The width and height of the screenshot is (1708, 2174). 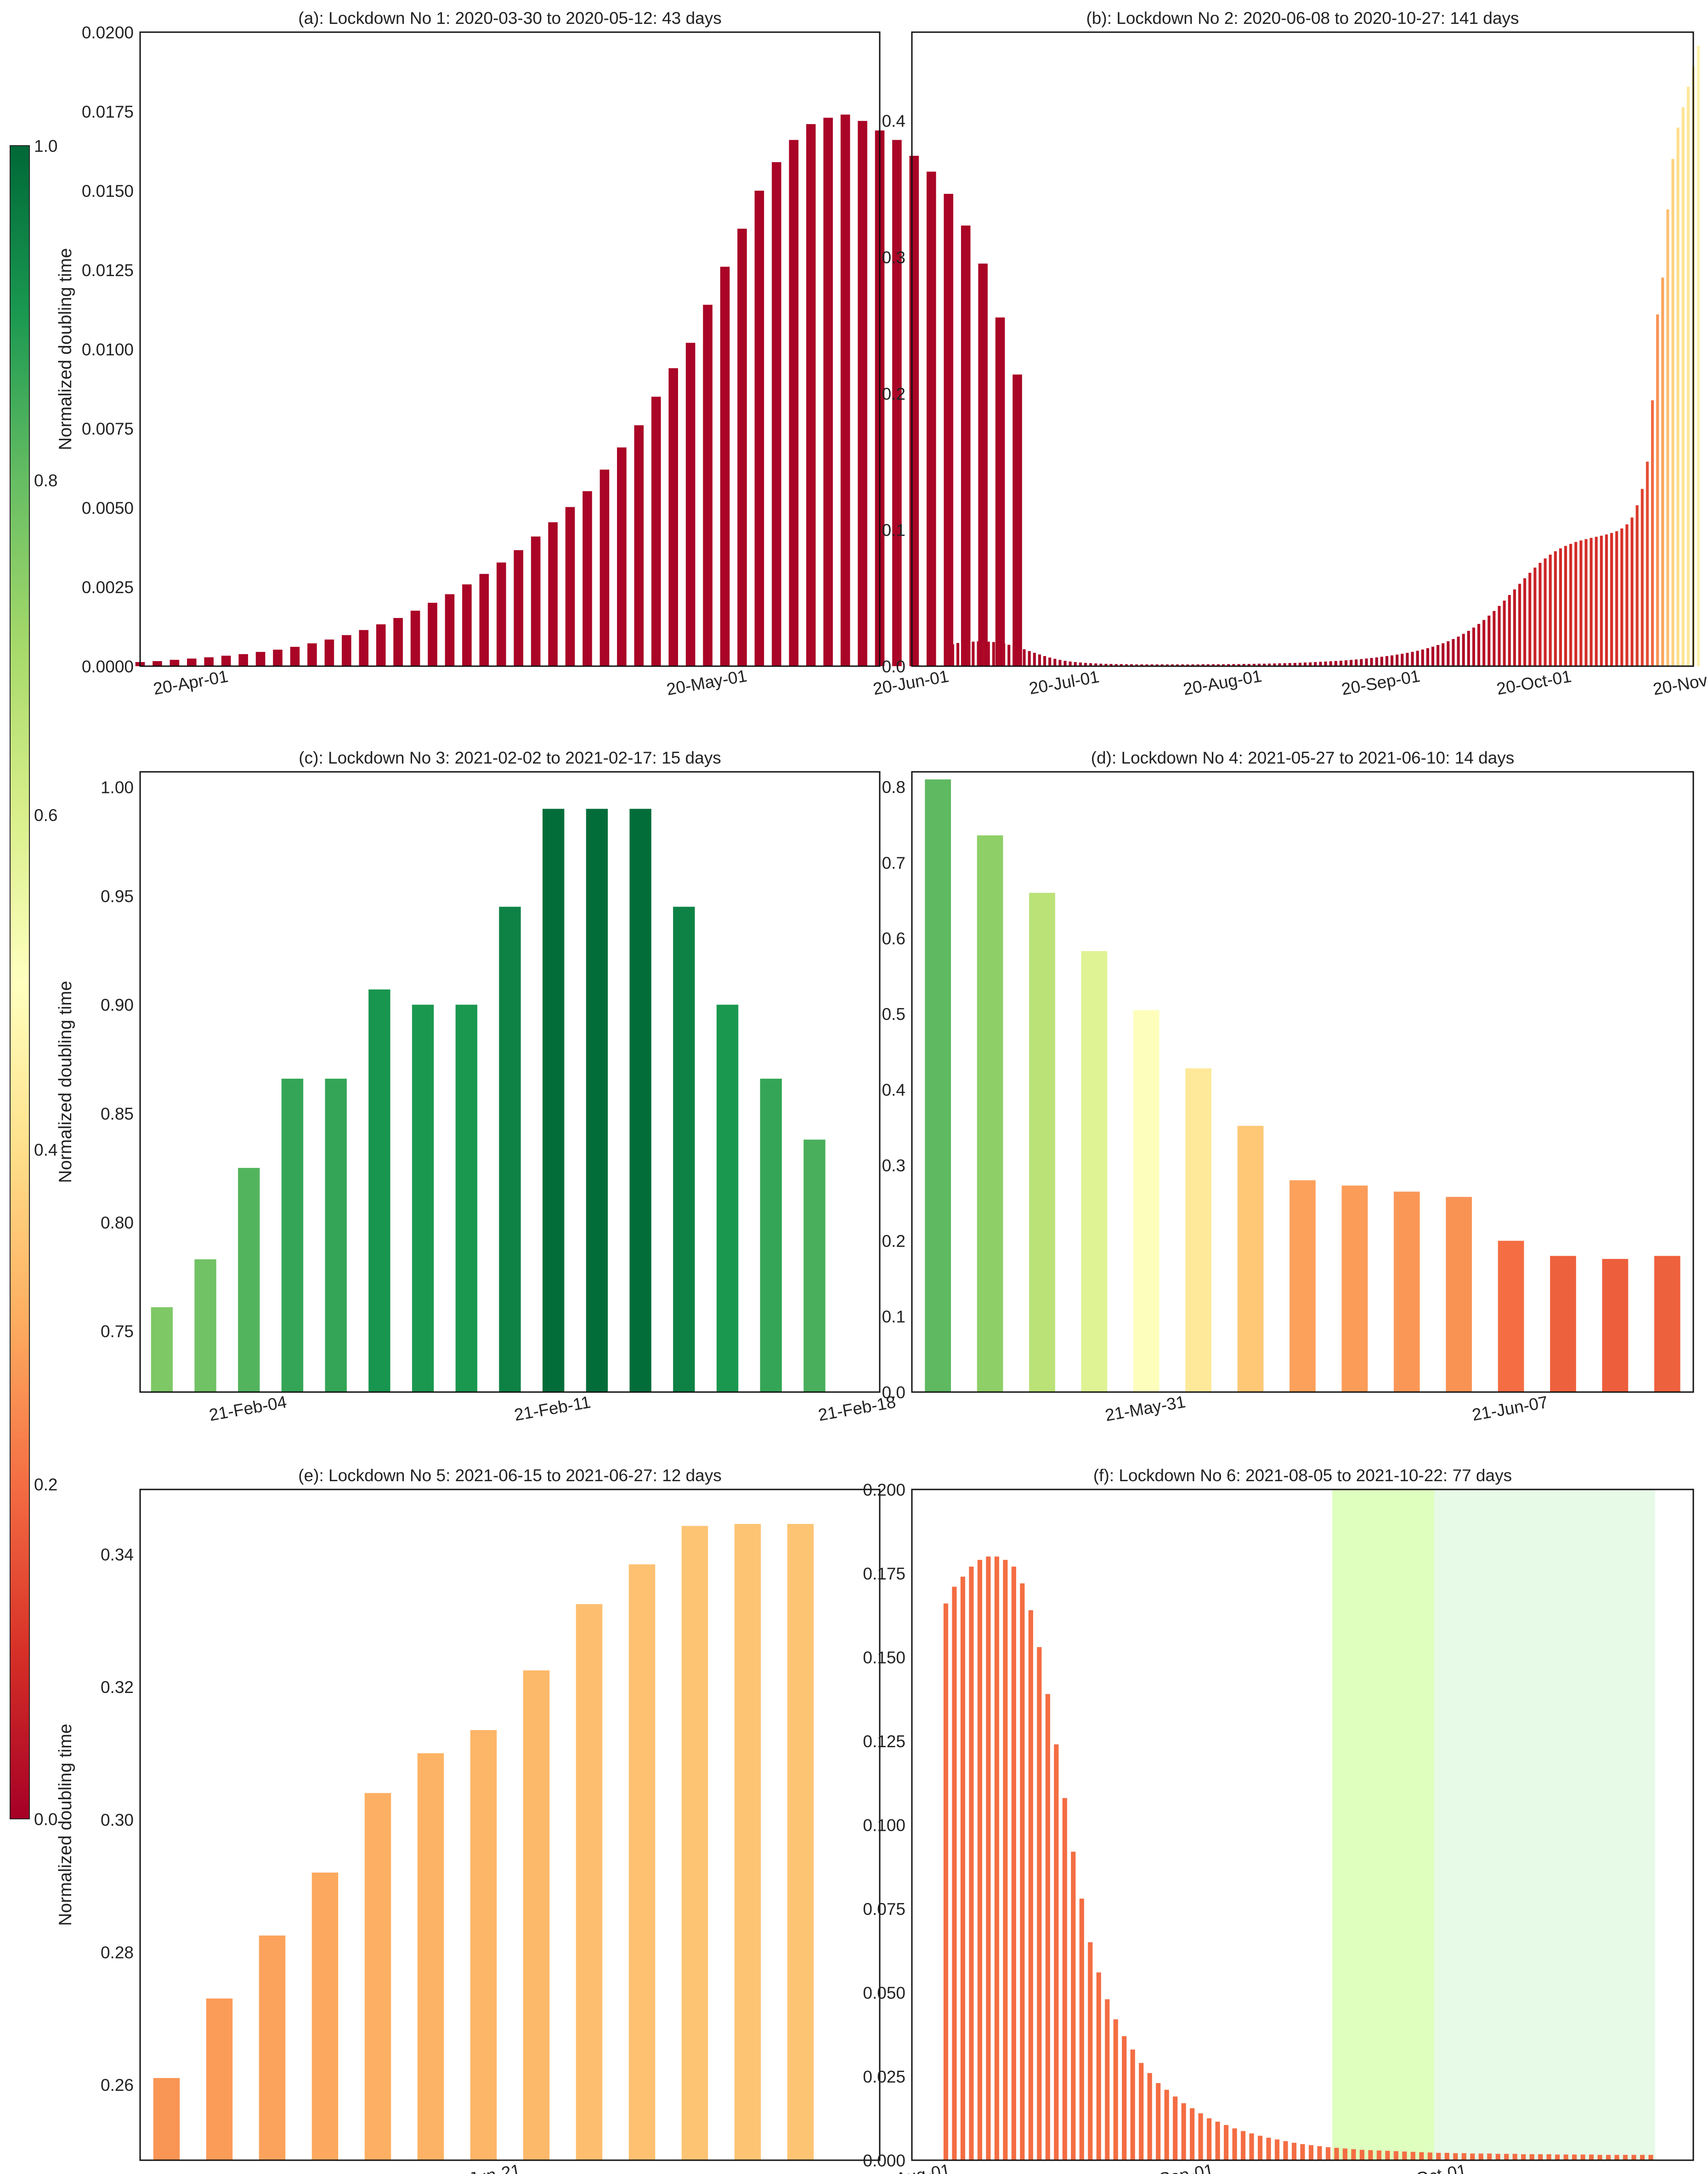 I want to click on colorbar-tick-label-0: 0.0, so click(x=46, y=1819).